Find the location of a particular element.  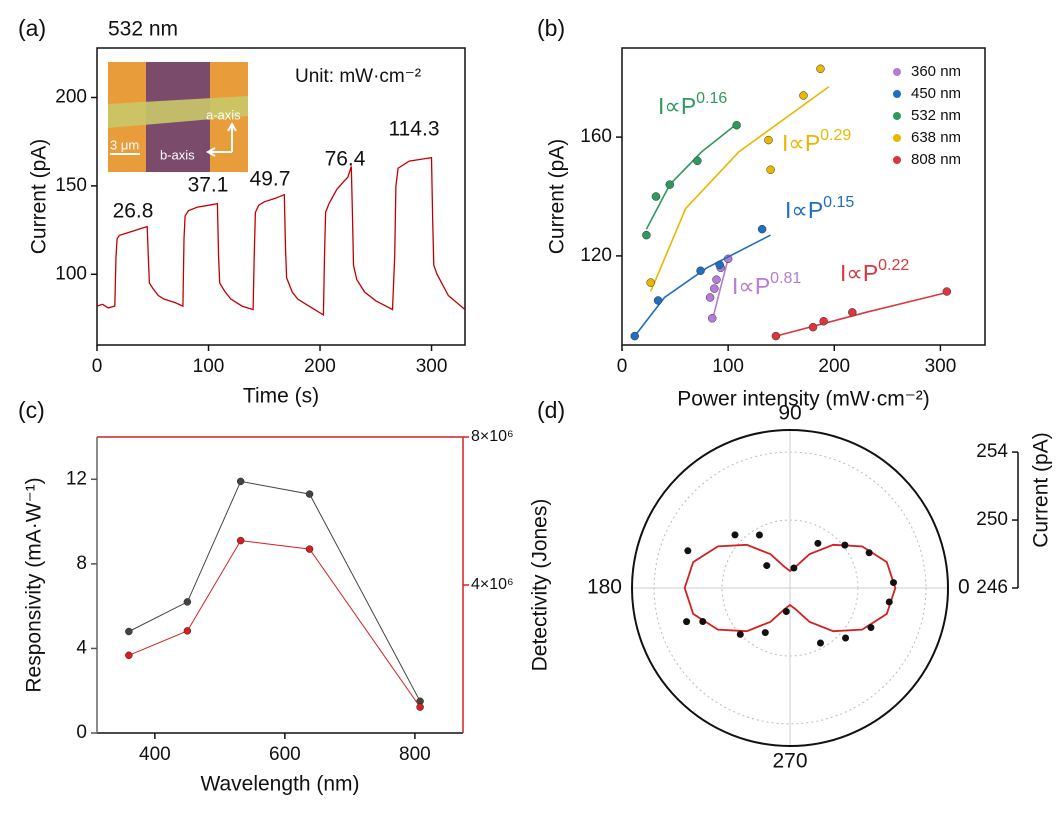

power-label: 26.8 is located at coordinates (133, 211).